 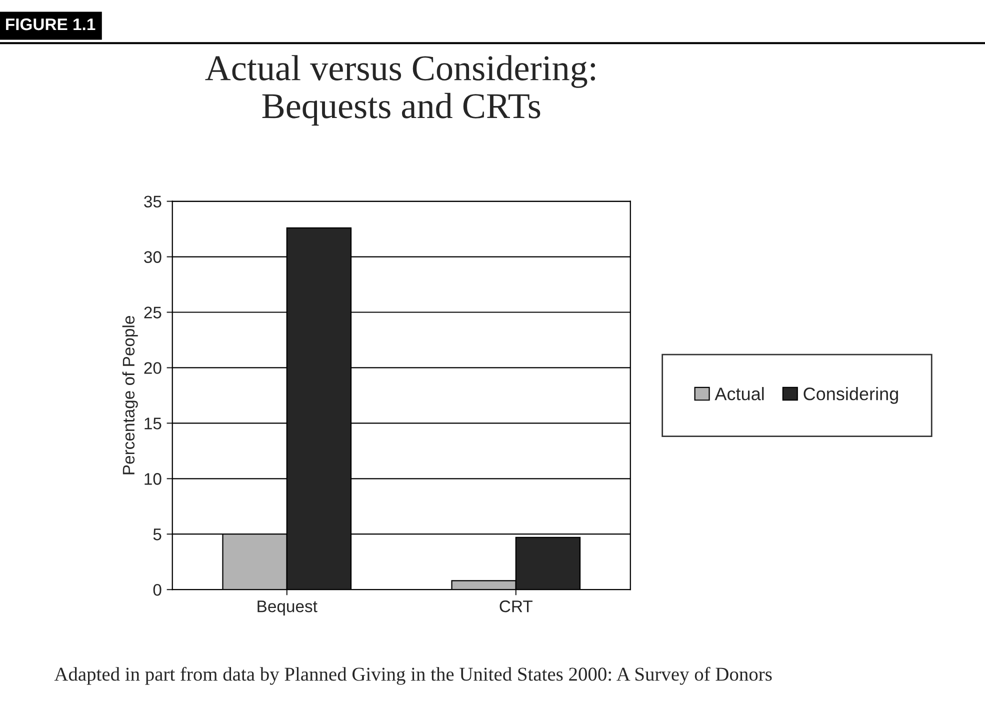 What do you see at coordinates (851, 395) in the screenshot?
I see `legend-label: Considering` at bounding box center [851, 395].